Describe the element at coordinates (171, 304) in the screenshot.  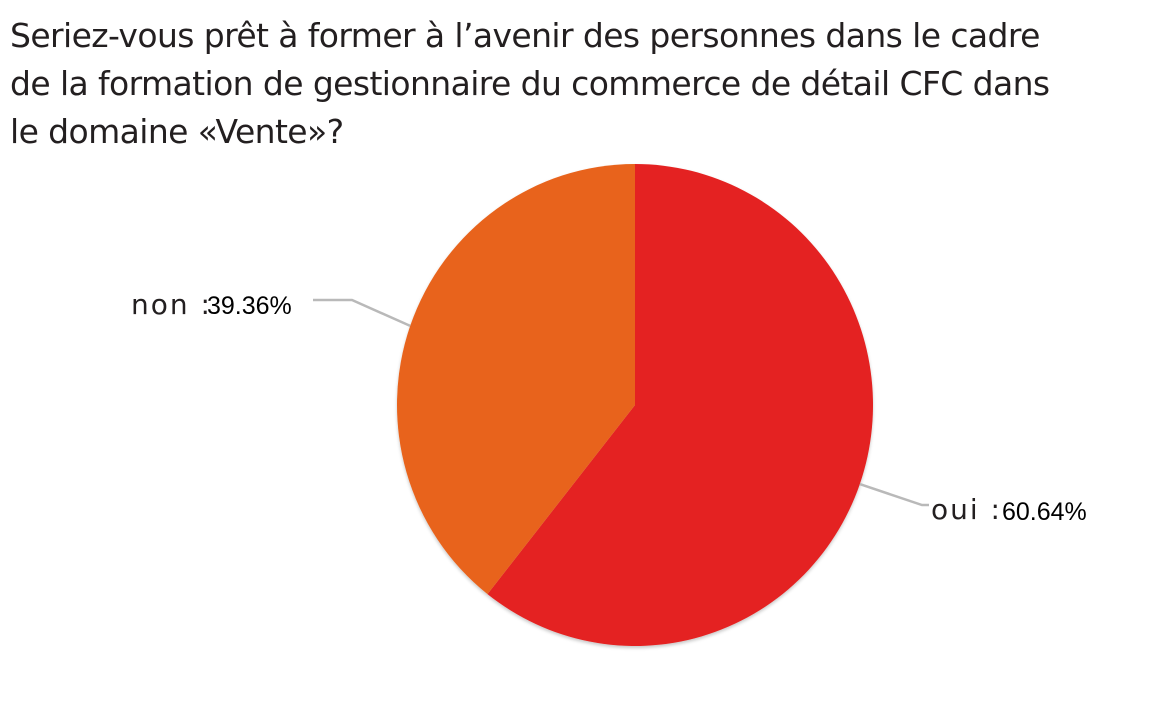
I see `slice-label-name-non: non :` at that location.